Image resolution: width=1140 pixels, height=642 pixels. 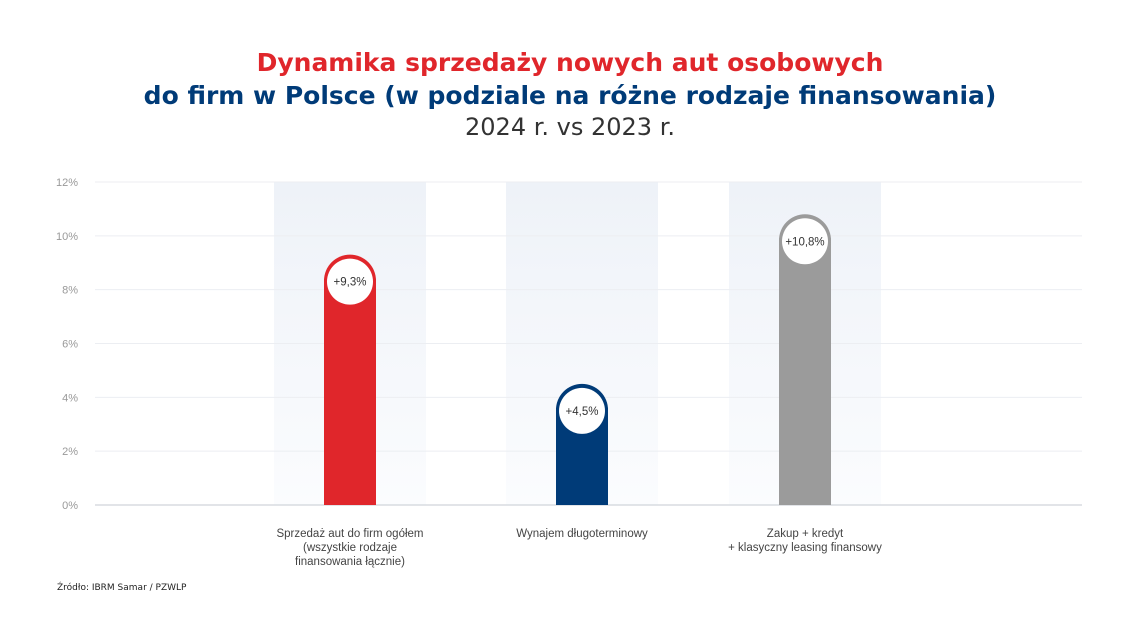 What do you see at coordinates (570, 127) in the screenshot?
I see `chart-period: 2024 r. vs 2023 r.` at bounding box center [570, 127].